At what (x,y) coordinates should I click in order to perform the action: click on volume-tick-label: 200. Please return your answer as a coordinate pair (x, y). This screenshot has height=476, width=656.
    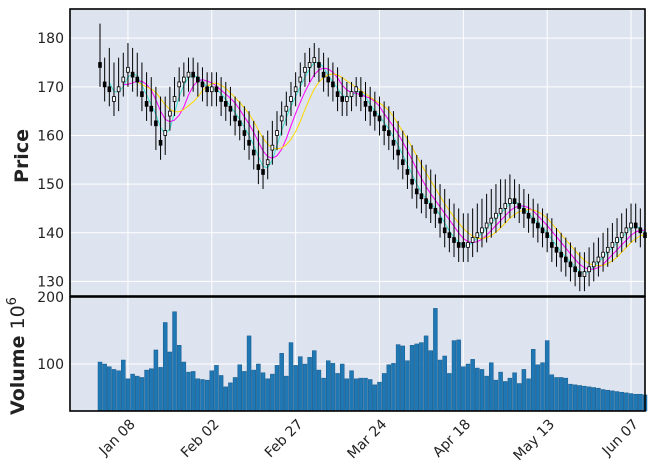
    Looking at the image, I should click on (50, 298).